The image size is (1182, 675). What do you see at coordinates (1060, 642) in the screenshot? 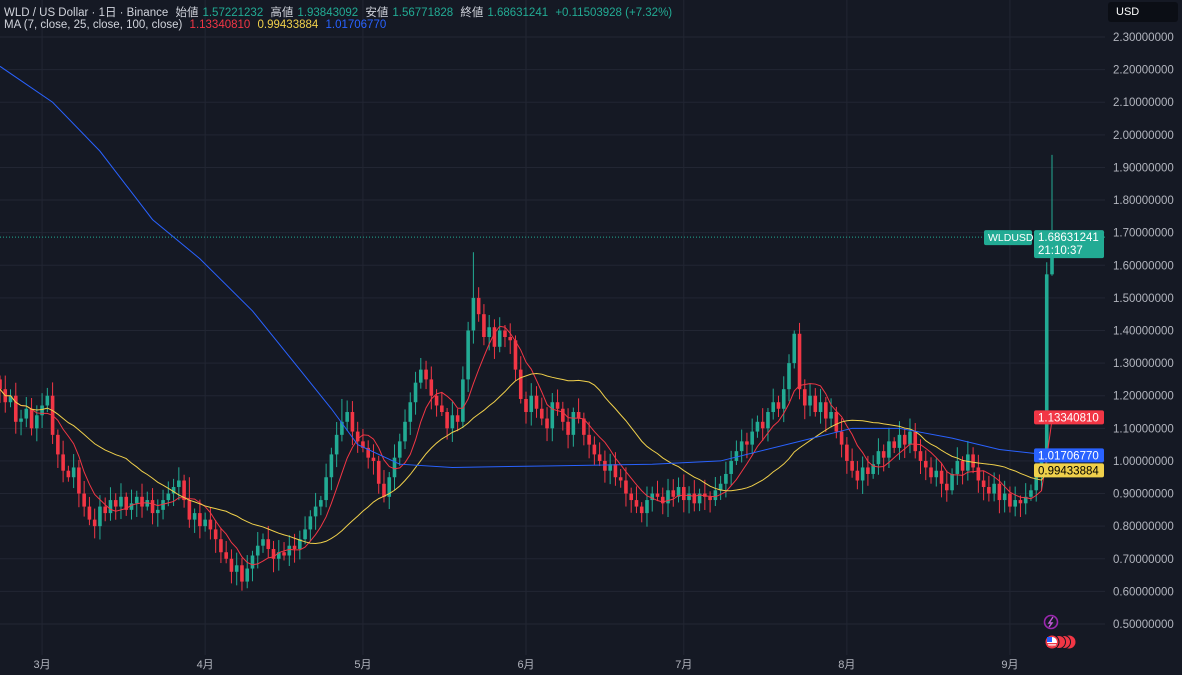
I see `us-flag-economic-event-icon` at bounding box center [1060, 642].